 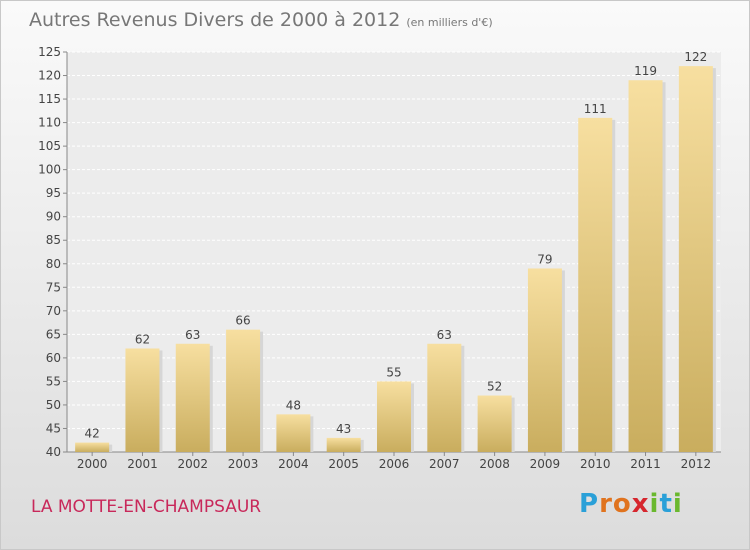 I want to click on bar-value-label: 119, so click(x=645, y=71).